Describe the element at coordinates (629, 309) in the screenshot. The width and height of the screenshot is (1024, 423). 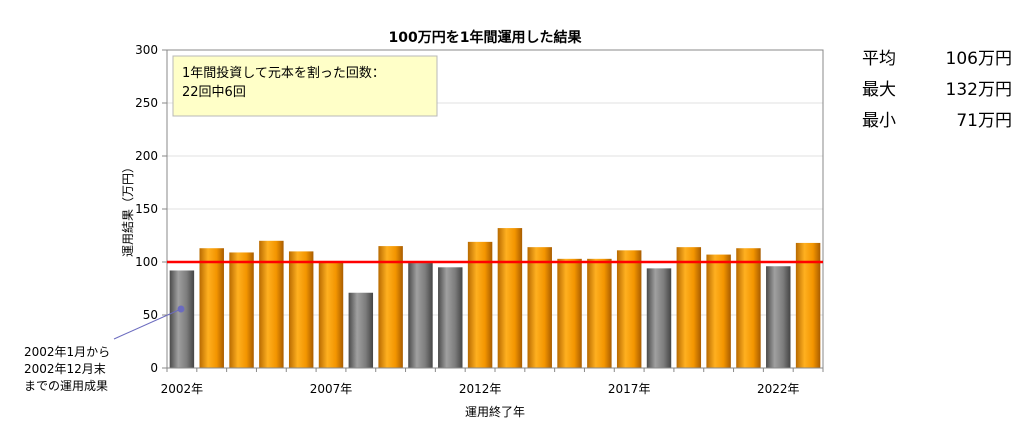
I see `bar-2017` at that location.